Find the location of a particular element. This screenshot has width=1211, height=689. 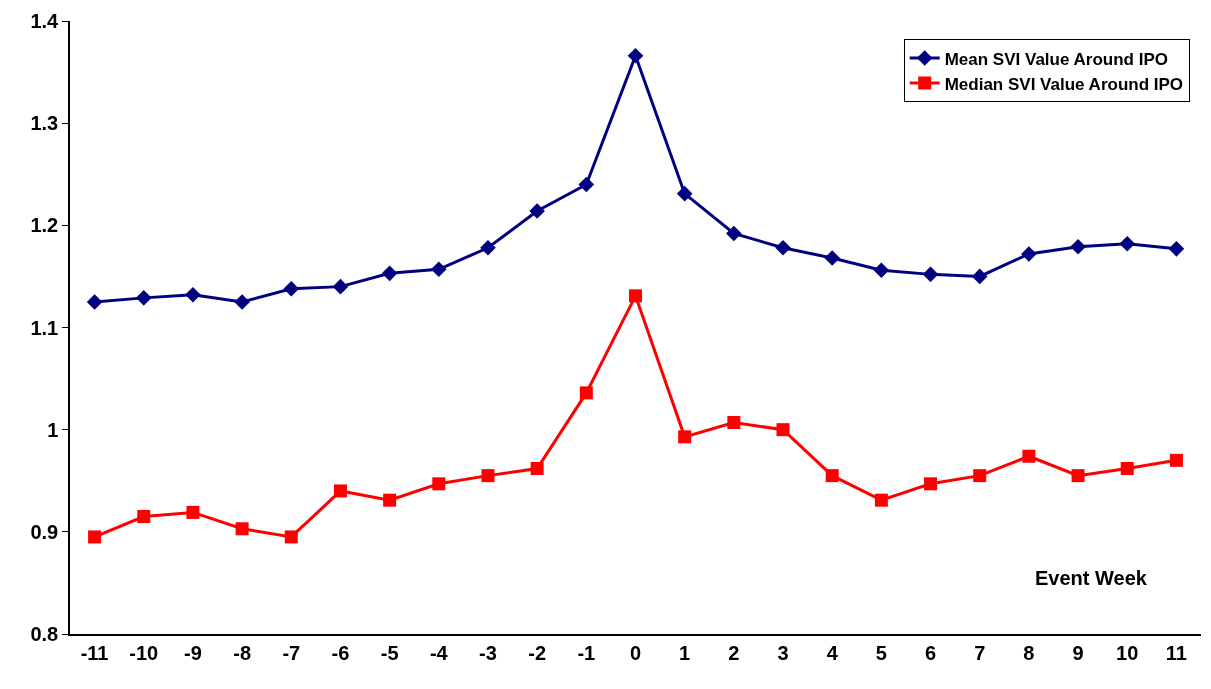

x-tick-label: 10 is located at coordinates (1127, 652).